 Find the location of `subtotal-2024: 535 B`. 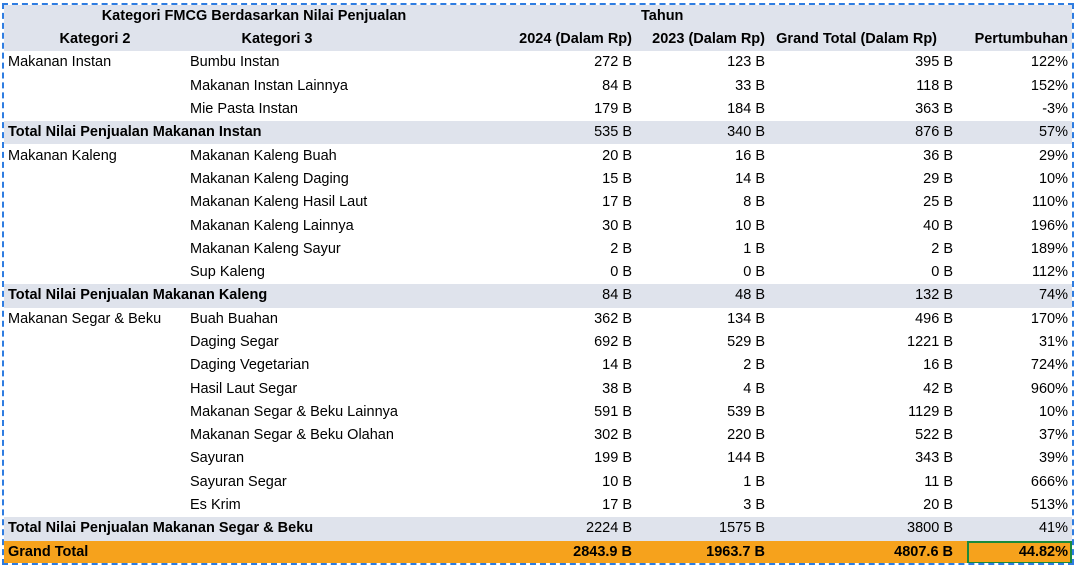

subtotal-2024: 535 B is located at coordinates (570, 133).